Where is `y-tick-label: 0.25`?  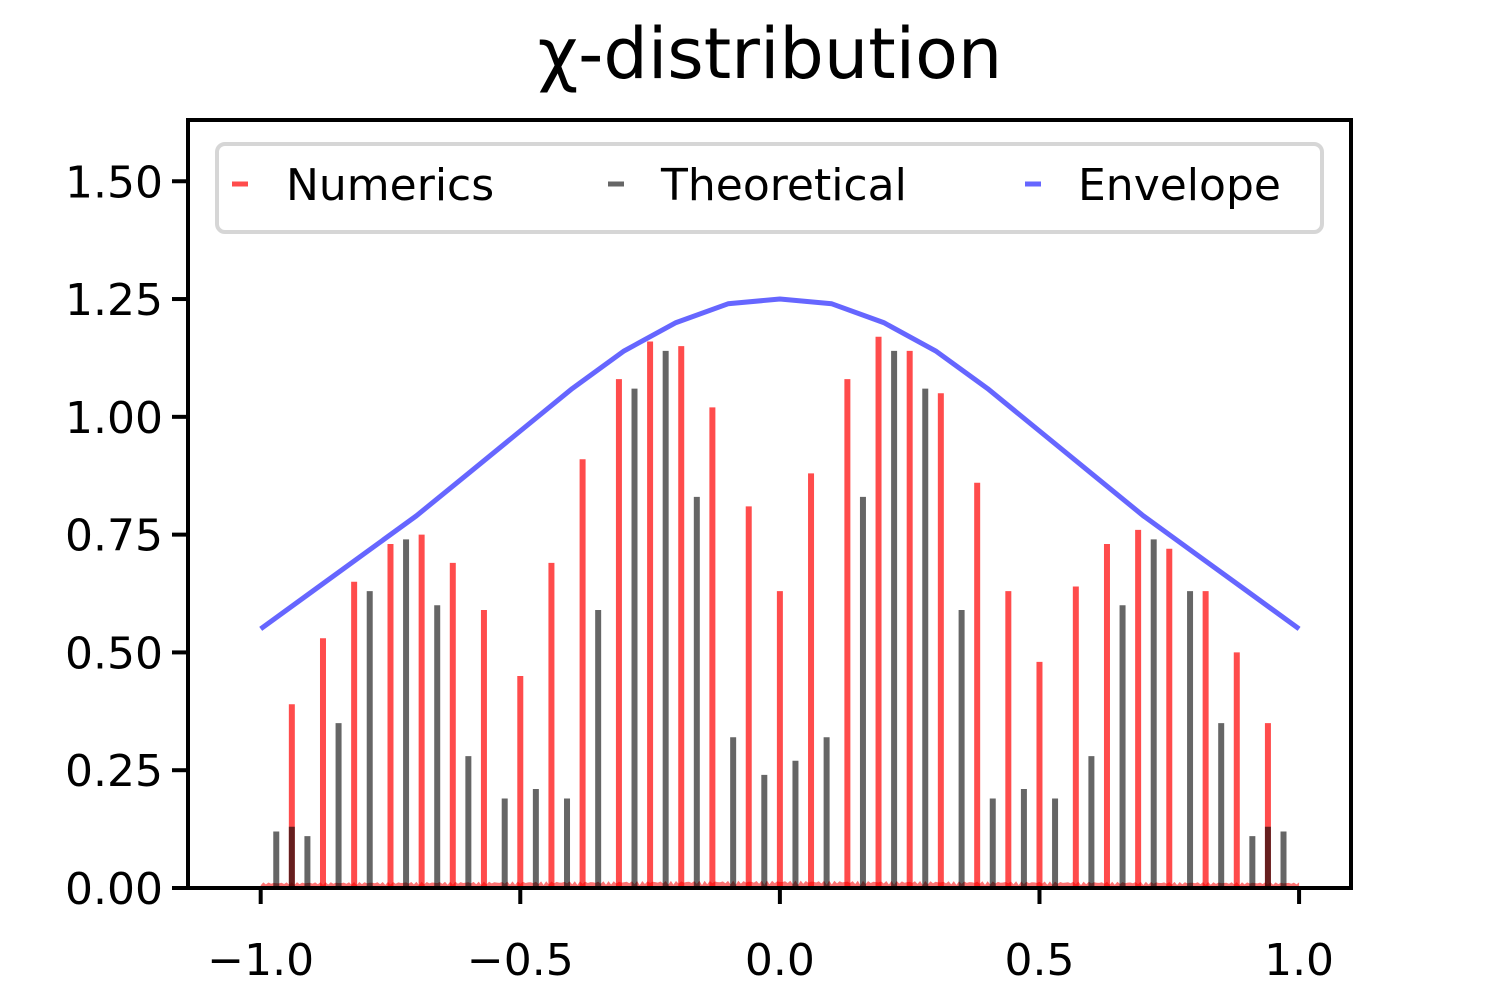
y-tick-label: 0.25 is located at coordinates (114, 771).